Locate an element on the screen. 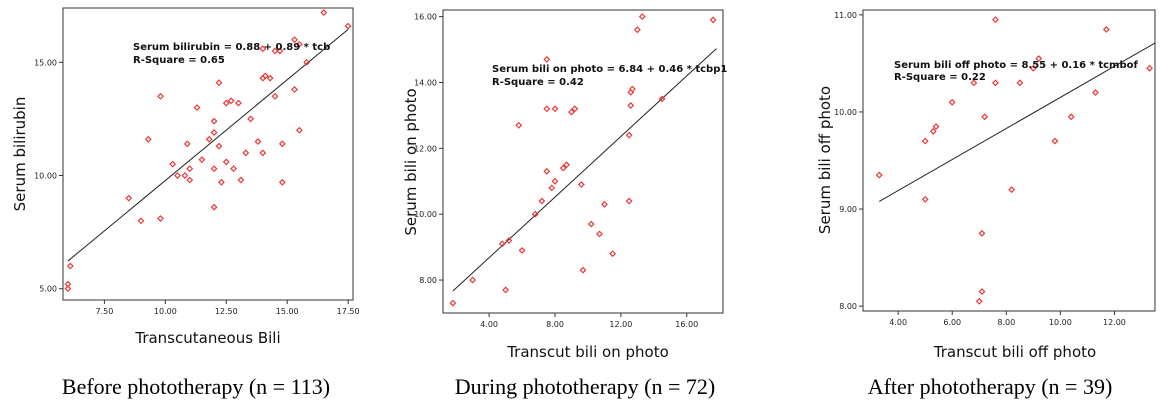  x-axis-label: Transcutaneous Bili is located at coordinates (207, 338).